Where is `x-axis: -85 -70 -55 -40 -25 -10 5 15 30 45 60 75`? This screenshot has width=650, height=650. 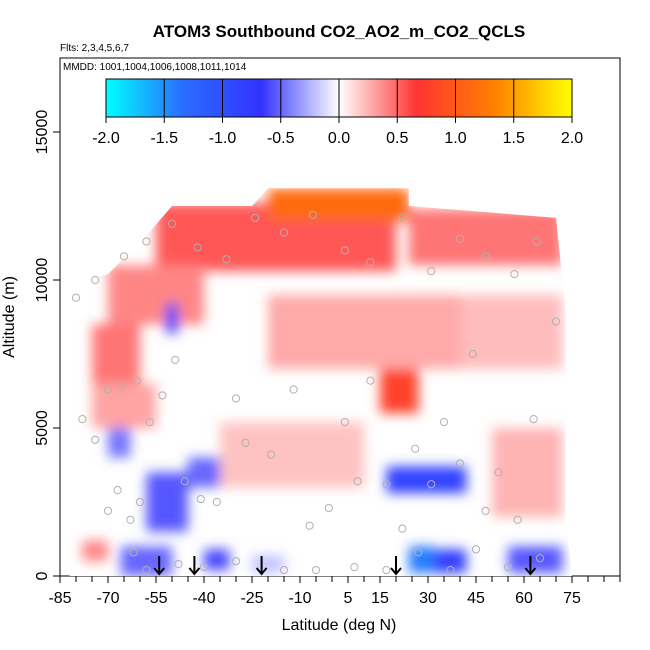
x-axis: -85 -70 -55 -40 -25 -10 5 15 30 45 60 75 is located at coordinates (334, 591).